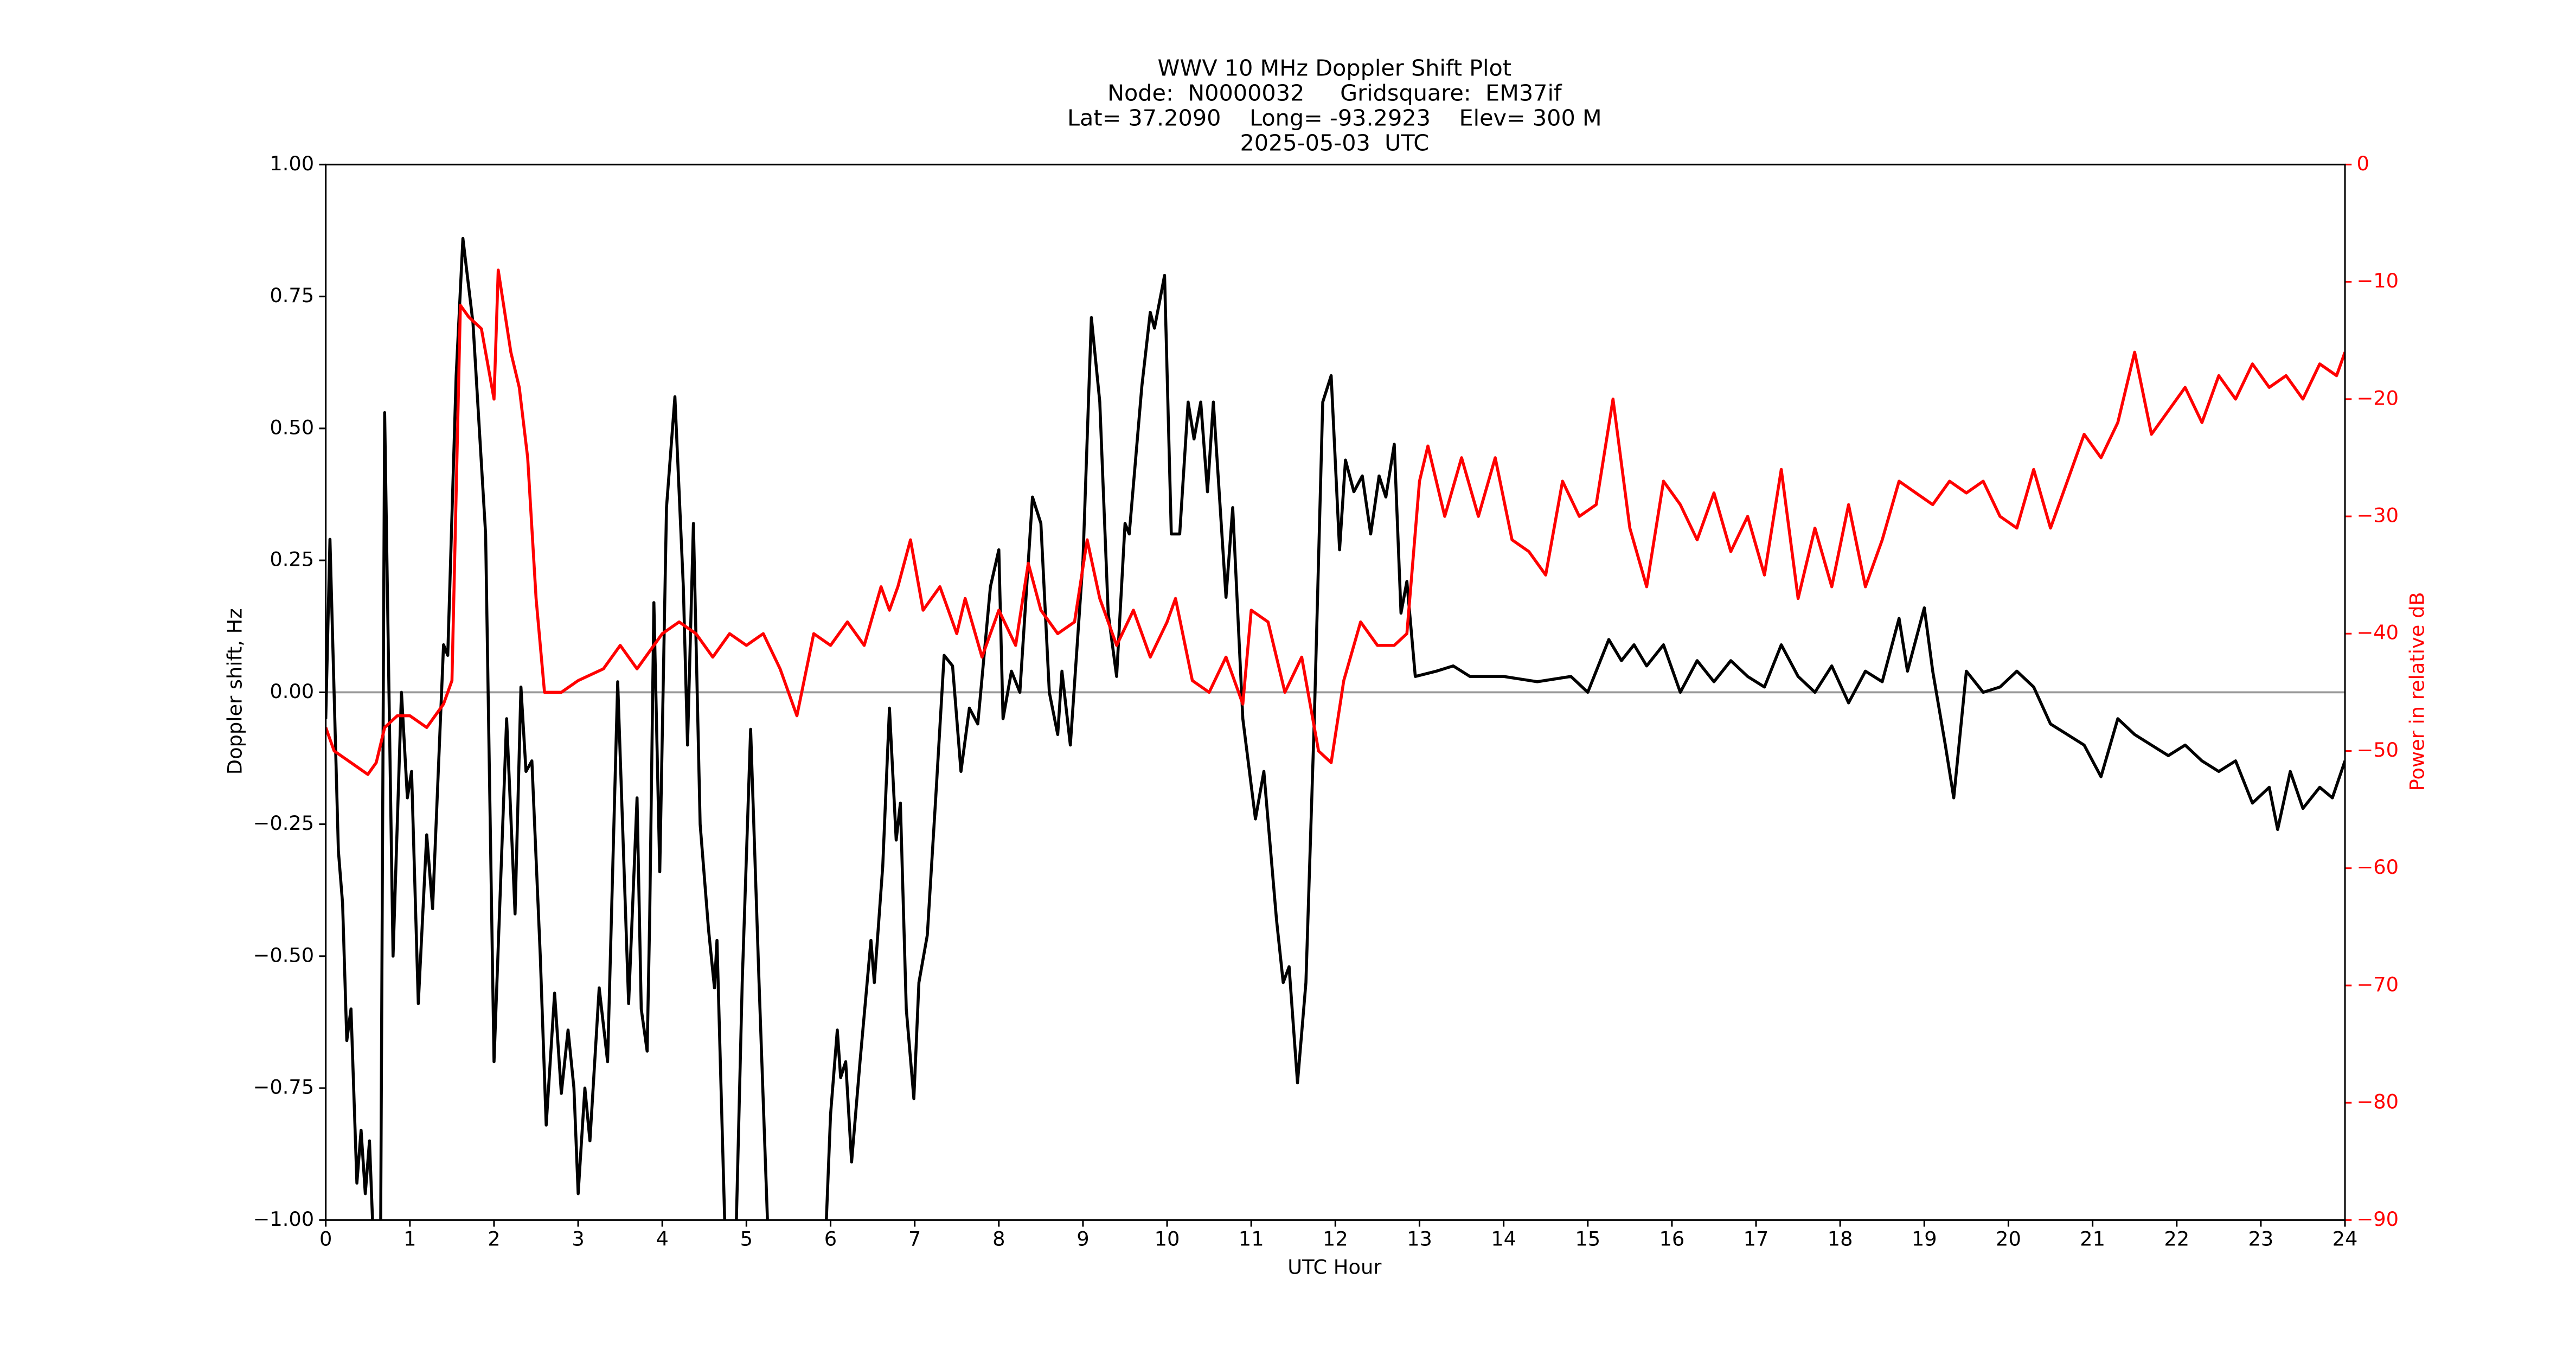  I want to click on x-tick-label: 14, so click(1503, 1239).